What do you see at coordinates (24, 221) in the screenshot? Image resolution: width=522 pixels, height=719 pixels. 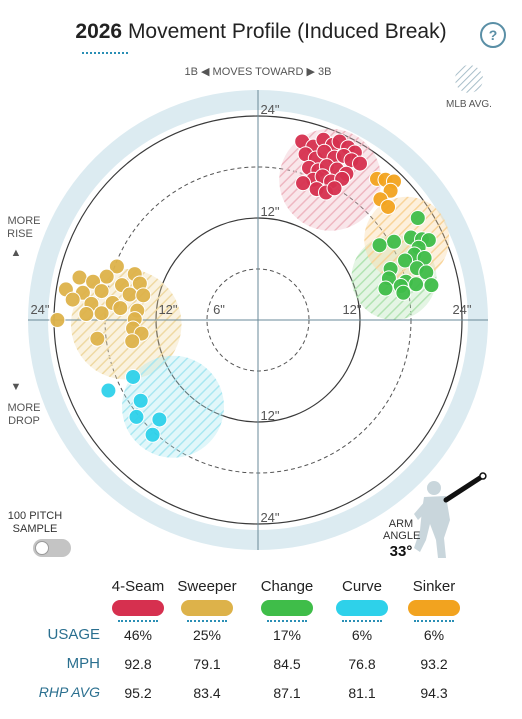 I see `more-rise-label: MORE` at bounding box center [24, 221].